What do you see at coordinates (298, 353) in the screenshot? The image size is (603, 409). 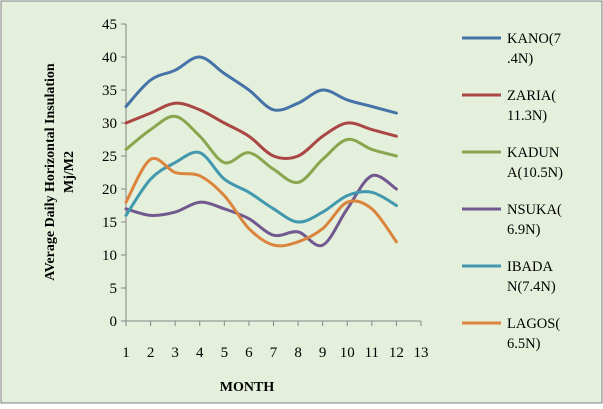 I see `x-tick-label: 8` at bounding box center [298, 353].